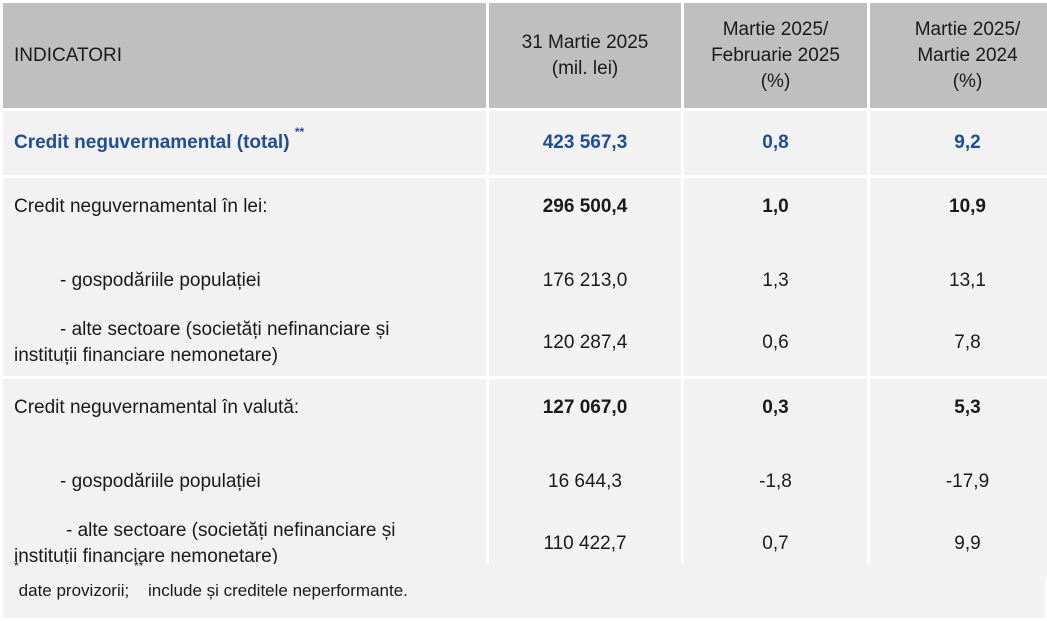  I want to click on row-yoy: -17,9, so click(957, 482).